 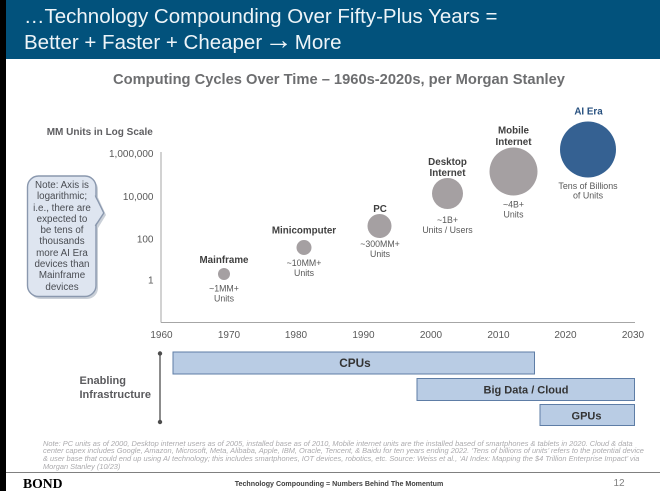 What do you see at coordinates (363, 335) in the screenshot?
I see `svg-text: 1990` at bounding box center [363, 335].